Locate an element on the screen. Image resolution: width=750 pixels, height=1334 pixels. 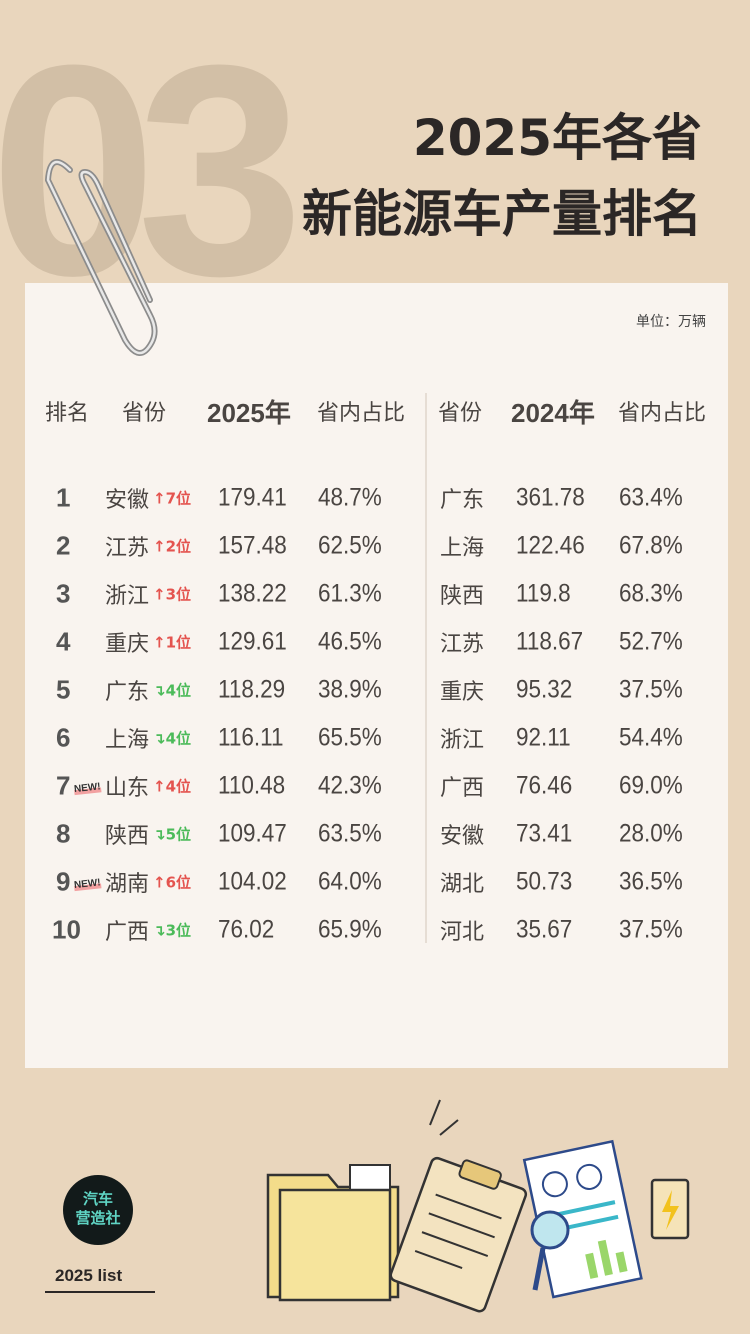
province-2024: 广东 is located at coordinates (462, 500).